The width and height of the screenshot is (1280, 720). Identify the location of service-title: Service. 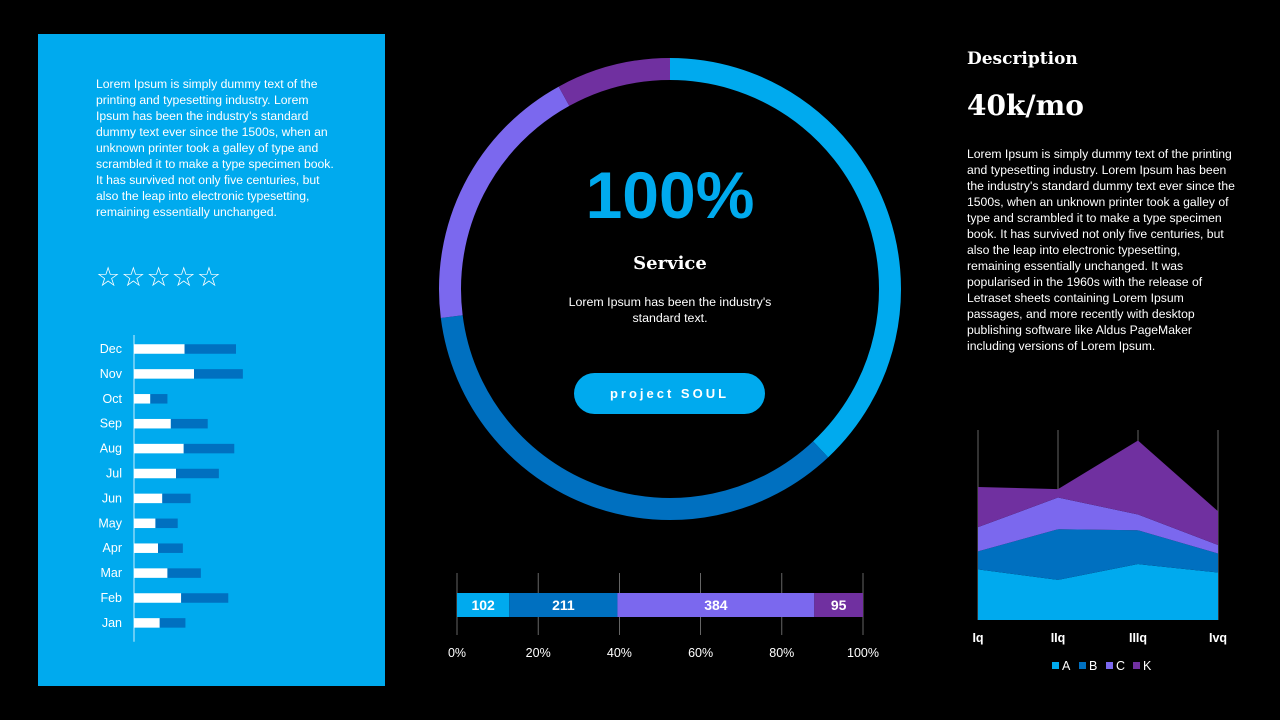
(670, 263).